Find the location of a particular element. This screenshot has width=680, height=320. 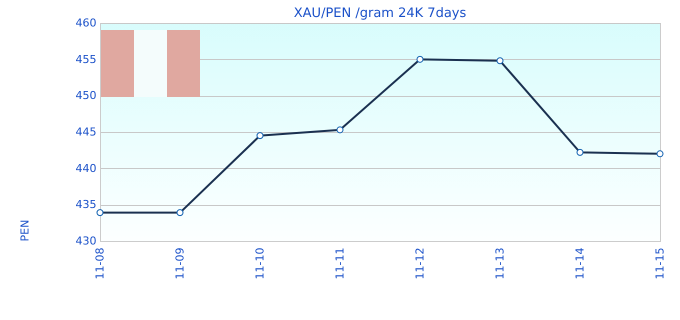

chart-title: XAU/PEN /gram 24K 7days is located at coordinates (380, 13).